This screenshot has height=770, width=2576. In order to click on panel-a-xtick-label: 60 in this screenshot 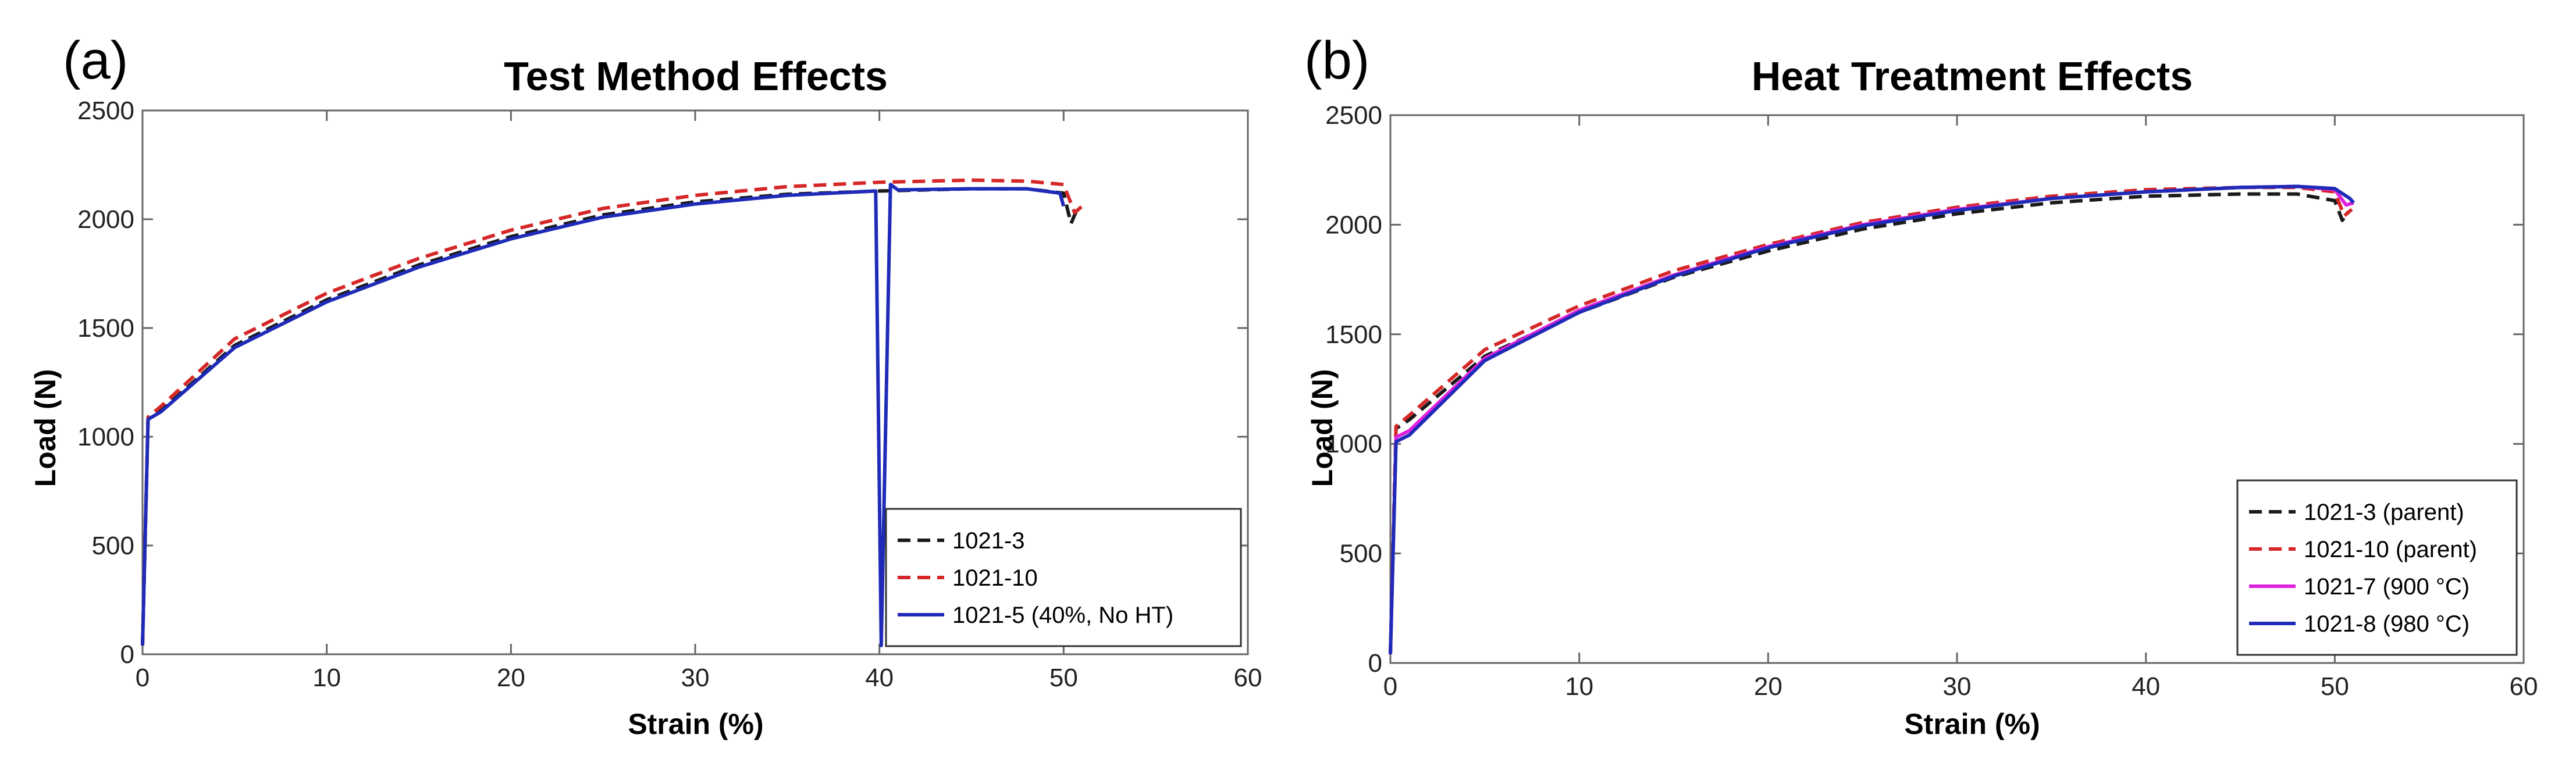, I will do `click(1248, 678)`.